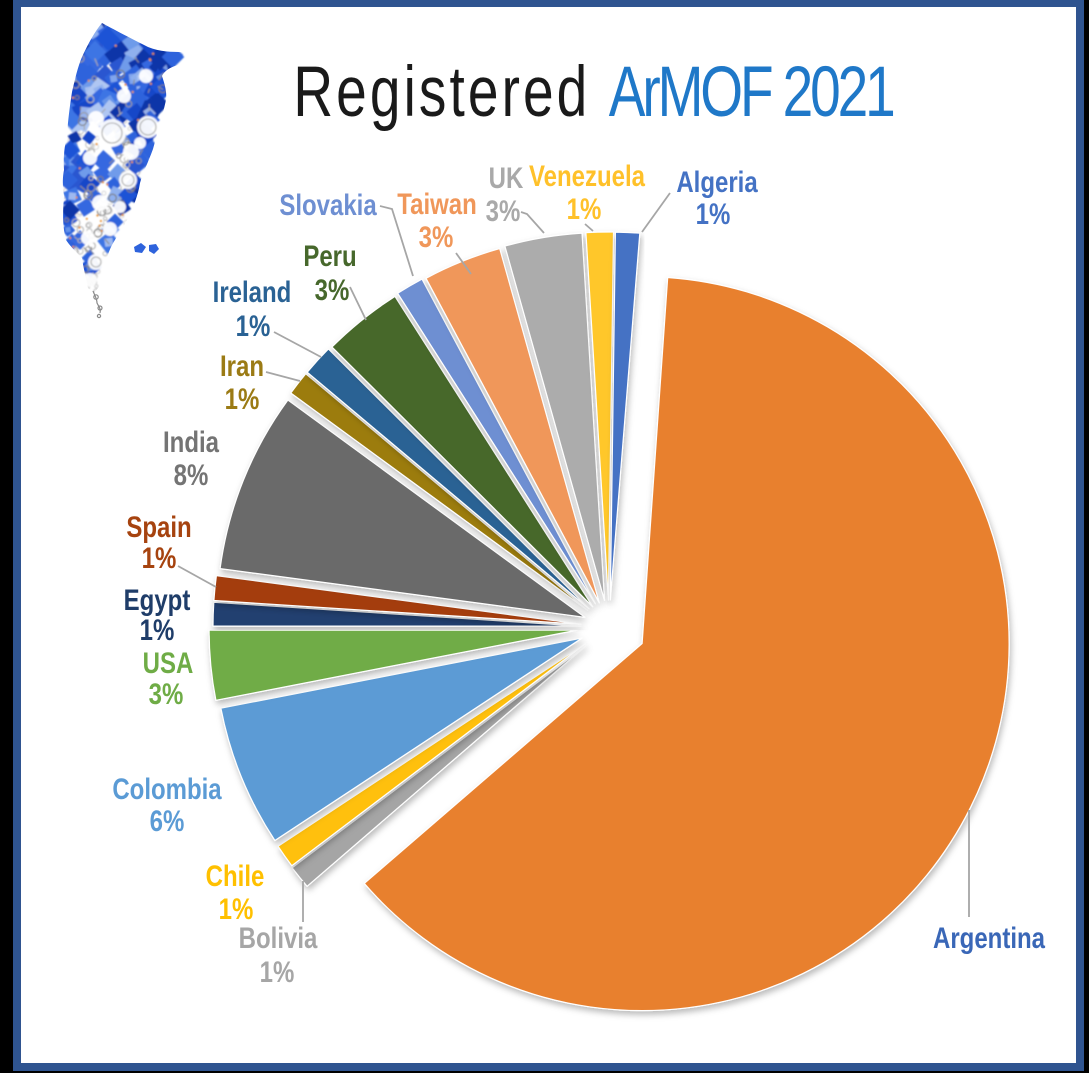 The image size is (1089, 1073). Describe the element at coordinates (717, 181) in the screenshot. I see `svg-text: Algeria` at that location.